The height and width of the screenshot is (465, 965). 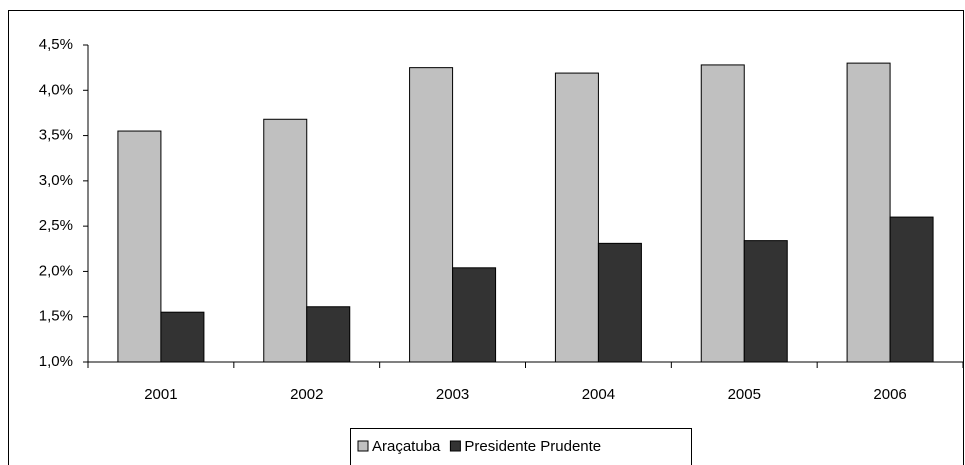 I want to click on legend-label: Araçatuba, so click(x=406, y=446).